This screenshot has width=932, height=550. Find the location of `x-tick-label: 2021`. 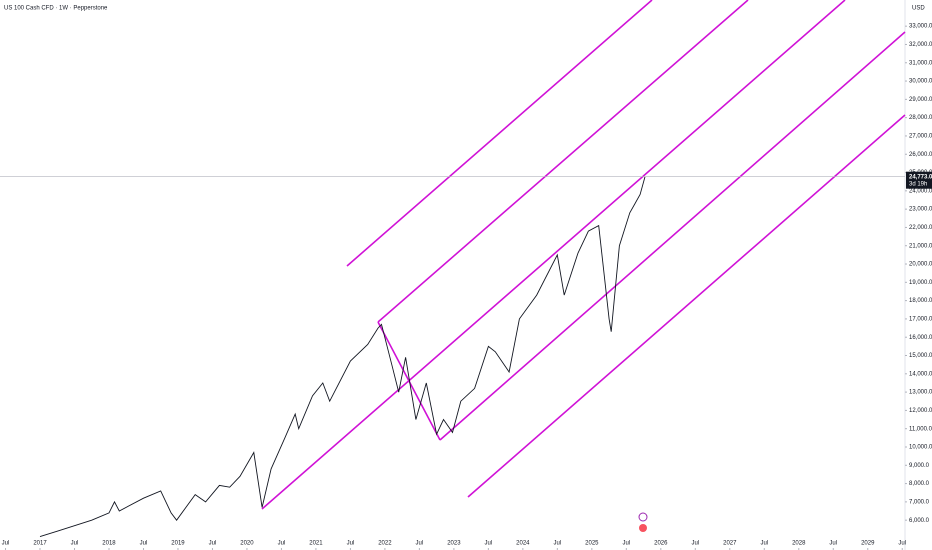

x-tick-label: 2021 is located at coordinates (316, 544).